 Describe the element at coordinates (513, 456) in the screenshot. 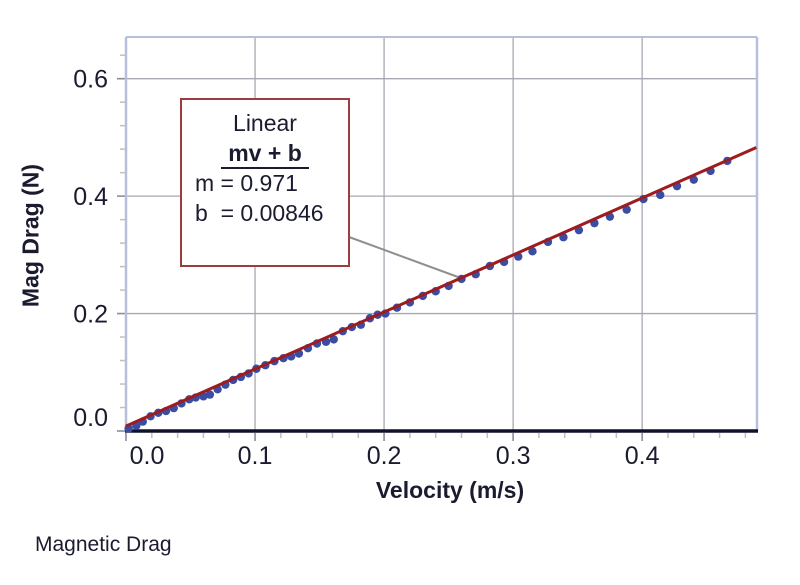

I see `x-tick-label: 0.3` at that location.